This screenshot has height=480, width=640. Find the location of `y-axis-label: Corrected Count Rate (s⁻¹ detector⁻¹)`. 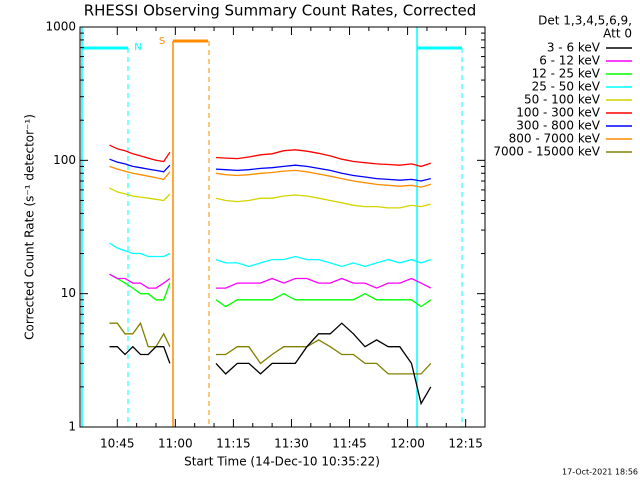

y-axis-label: Corrected Count Rate (s⁻¹ detector⁻¹) is located at coordinates (30, 227).